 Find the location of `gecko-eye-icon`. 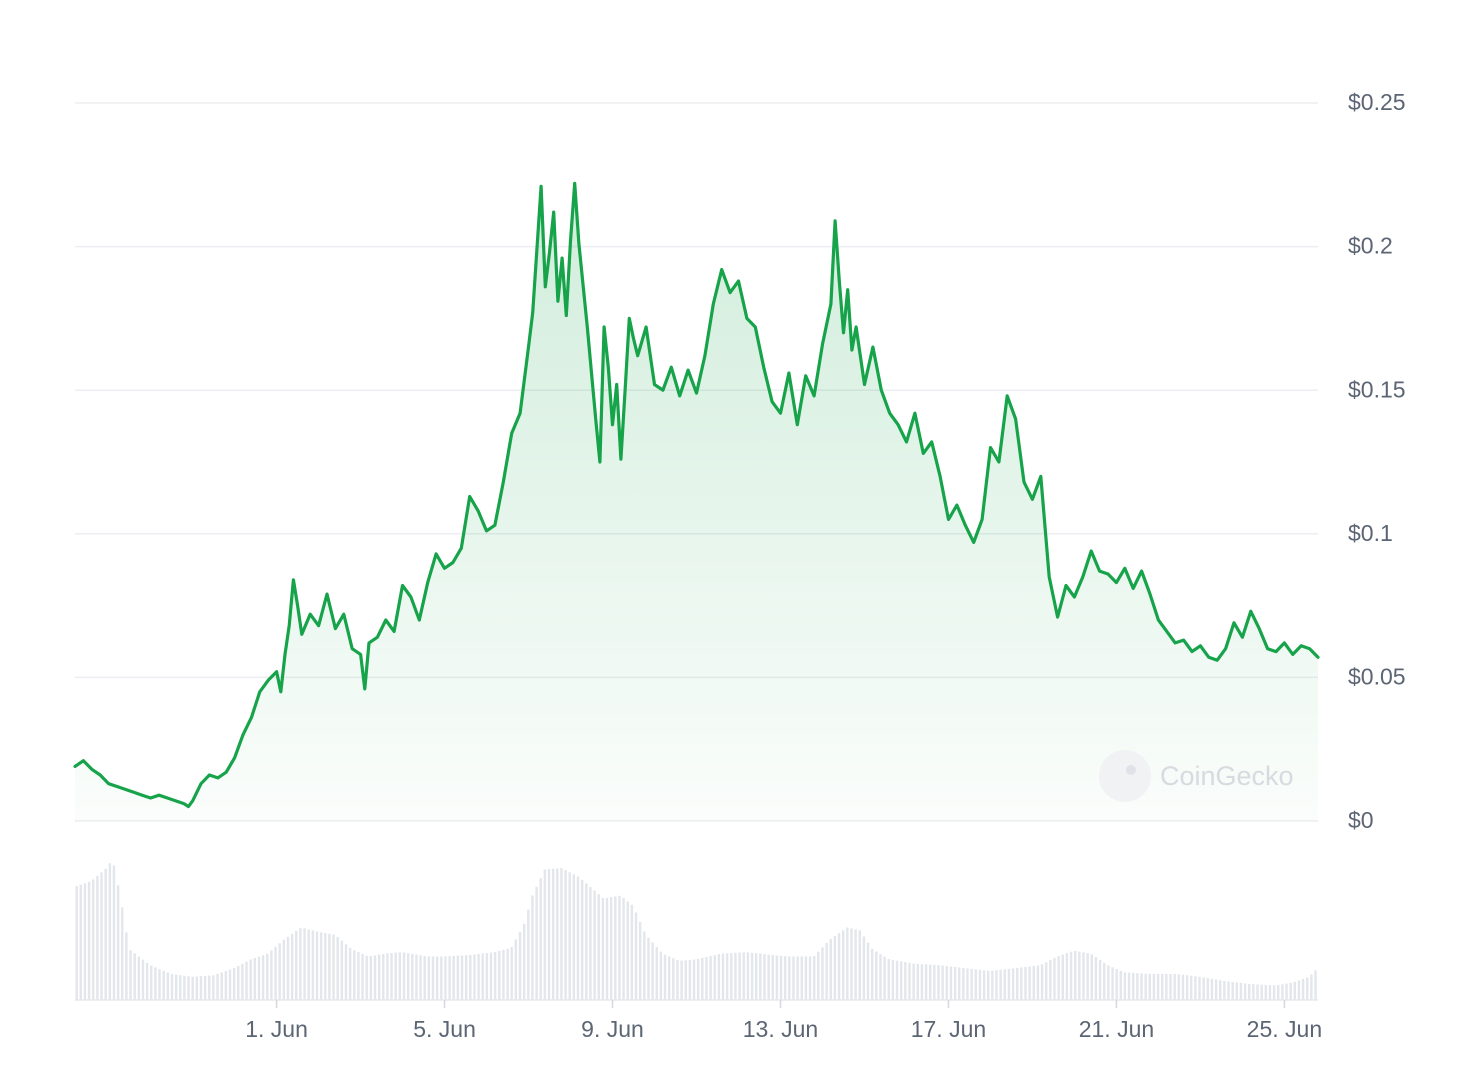

gecko-eye-icon is located at coordinates (1131, 770).